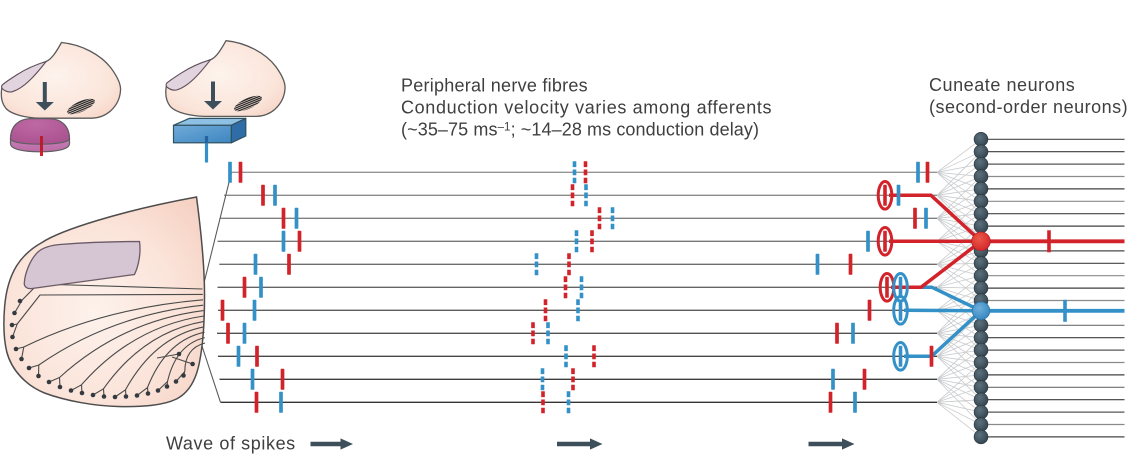  Describe the element at coordinates (1002, 85) in the screenshot. I see `svg-text: Cuneate neurons` at that location.